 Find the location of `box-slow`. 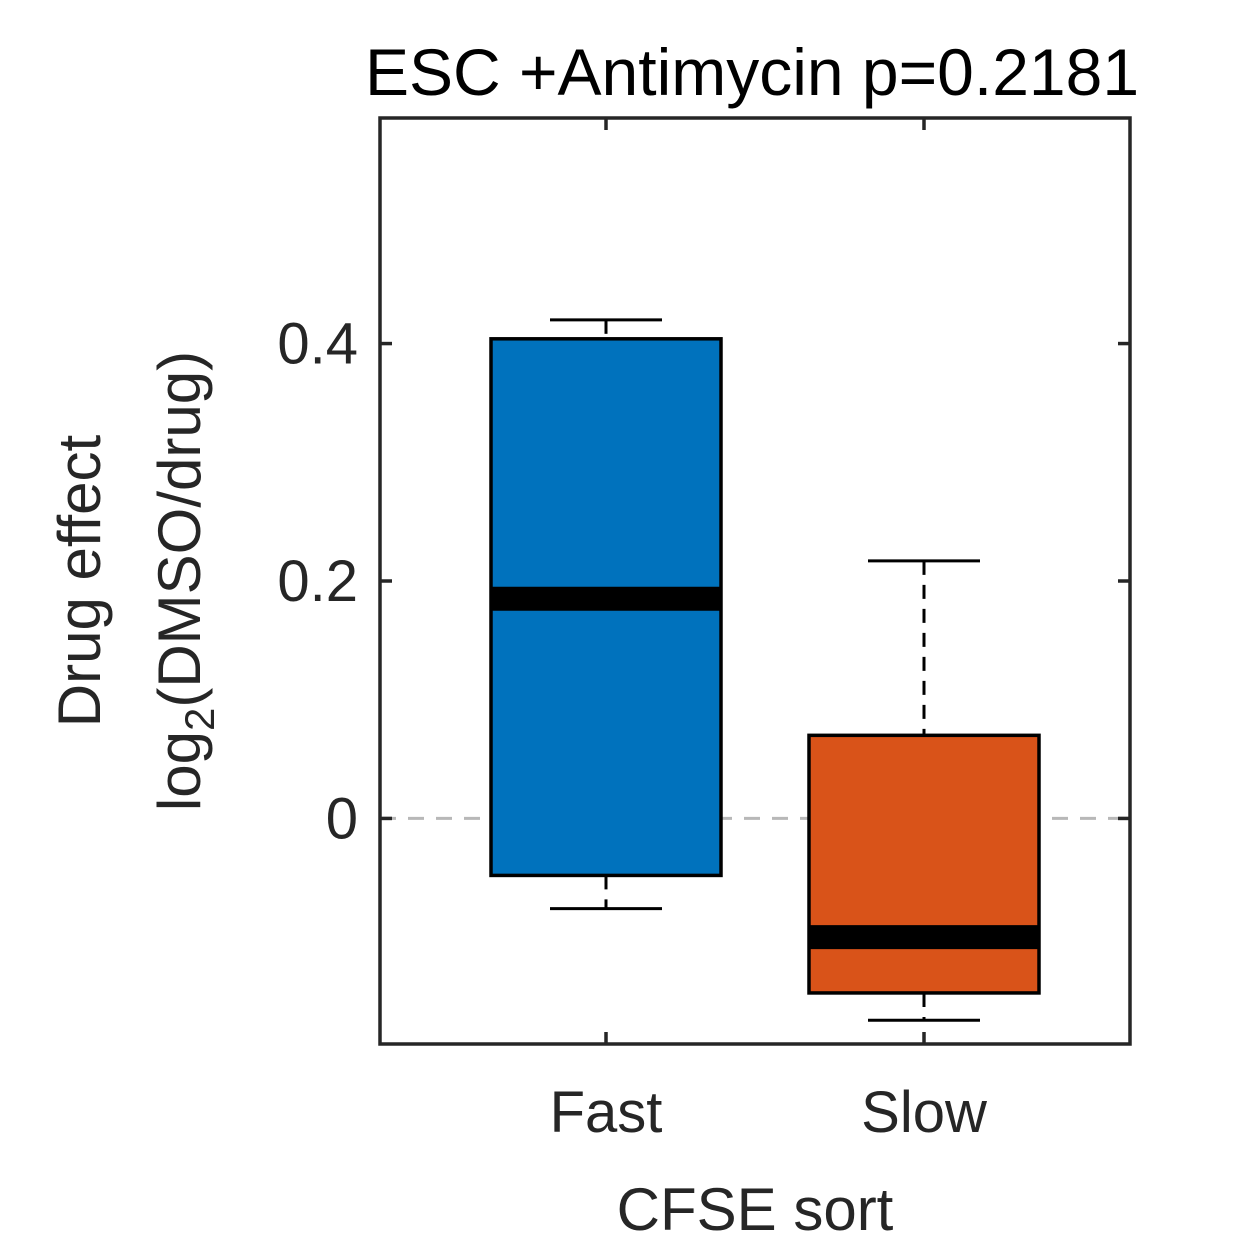

box-slow is located at coordinates (924, 790).